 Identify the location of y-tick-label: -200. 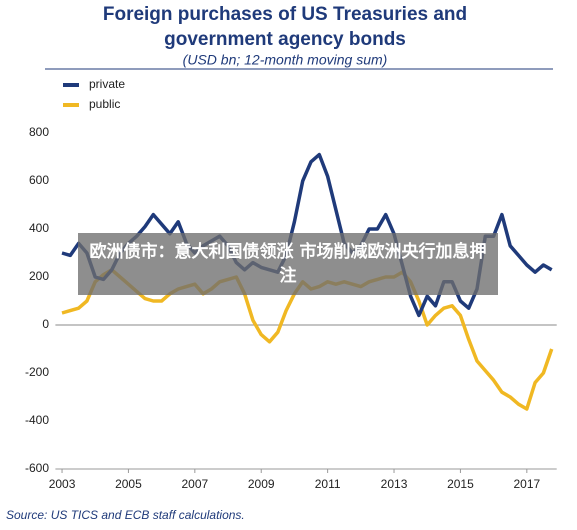
(37, 372).